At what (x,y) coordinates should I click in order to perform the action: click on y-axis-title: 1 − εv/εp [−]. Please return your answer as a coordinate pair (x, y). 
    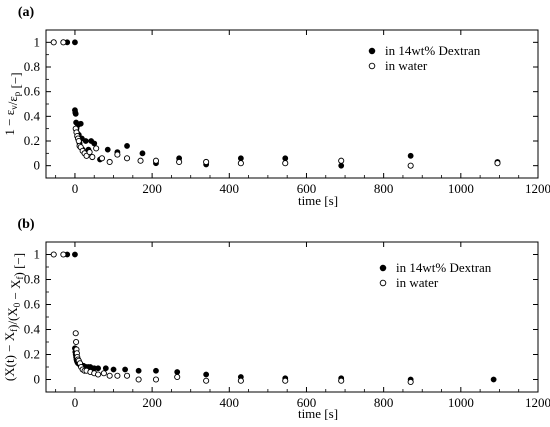
    Looking at the image, I should click on (12, 103).